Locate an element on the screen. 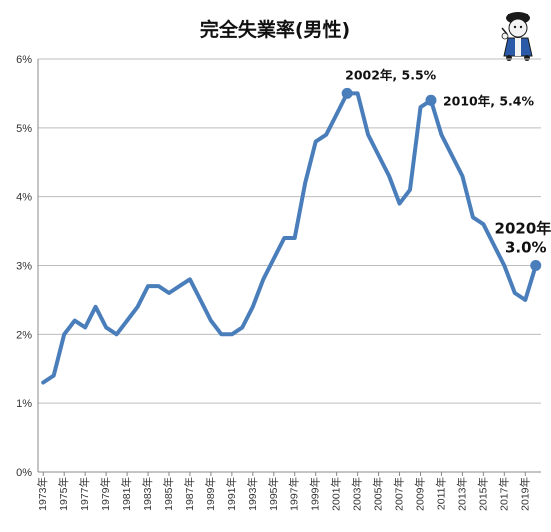 This screenshot has width=551, height=532. y-tick-label: 4% is located at coordinates (24, 198).